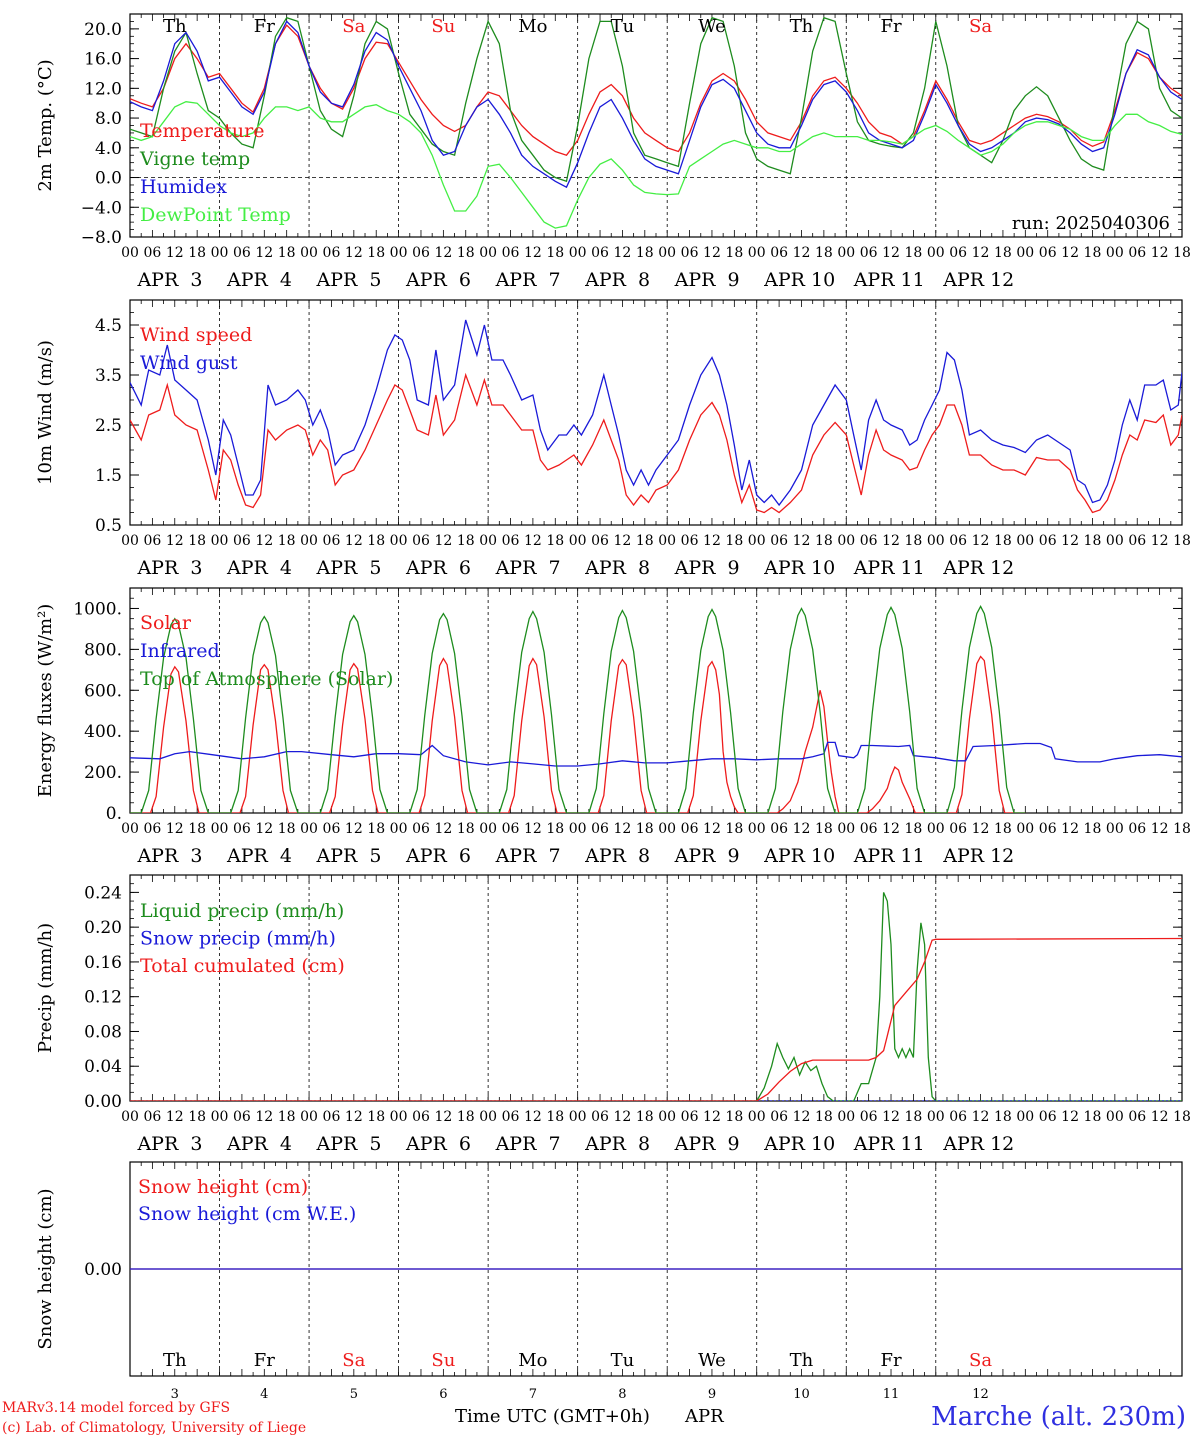  I want to click on weekday-label: Th, so click(802, 1360).